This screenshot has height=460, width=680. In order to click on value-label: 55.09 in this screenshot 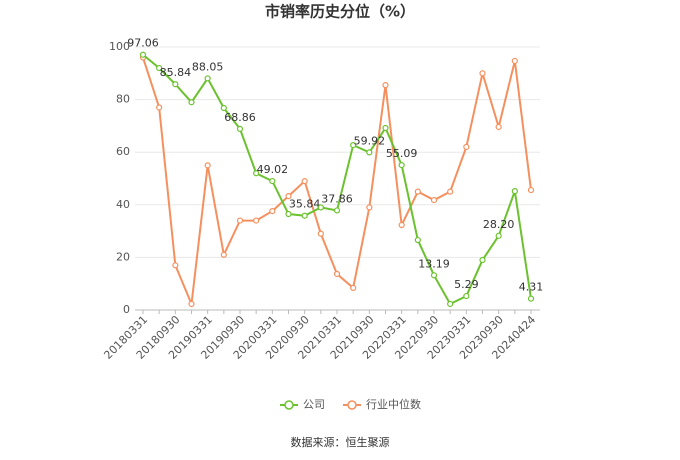, I will do `click(402, 153)`.